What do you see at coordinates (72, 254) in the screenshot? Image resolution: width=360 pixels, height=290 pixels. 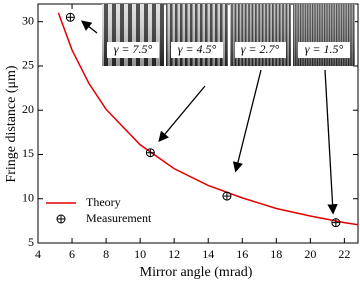 I see `x-tick-label: 6` at bounding box center [72, 254].